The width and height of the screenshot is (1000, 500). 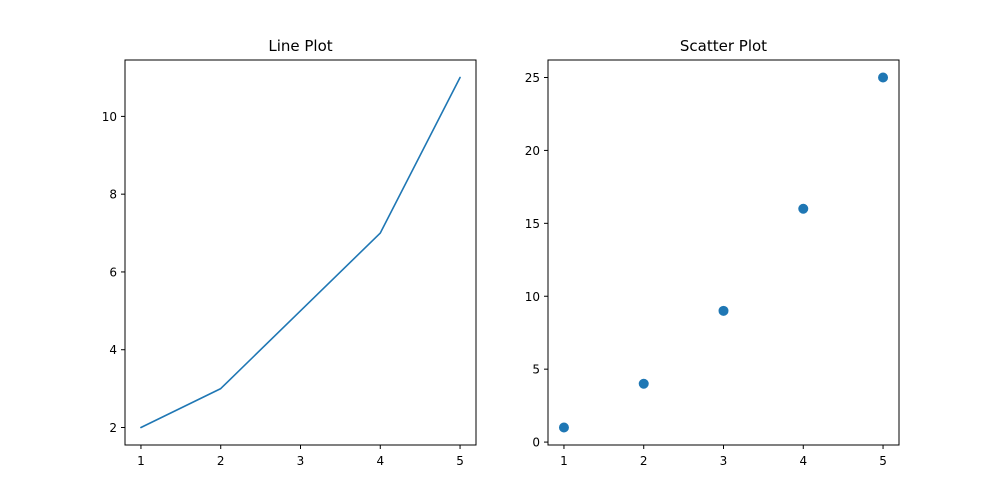 I want to click on scatter-plot-y-tick-label: 5, so click(x=536, y=370).